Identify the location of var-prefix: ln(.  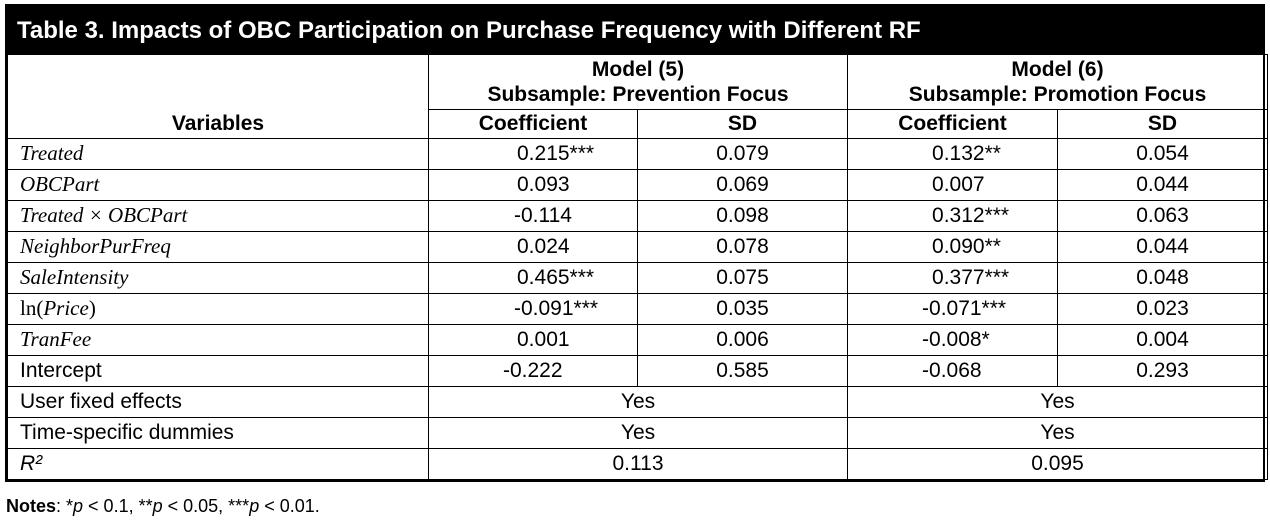
(32, 308).